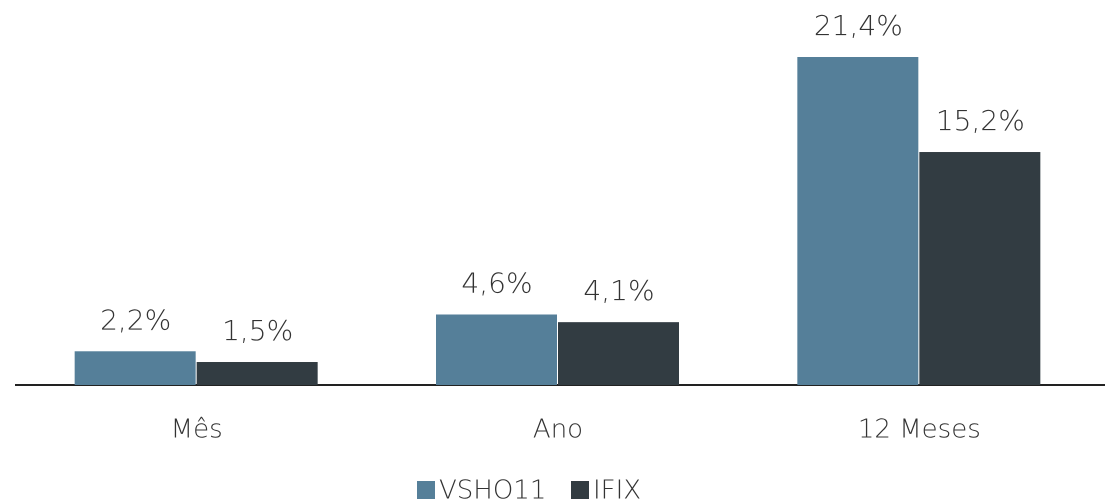 This screenshot has width=1109, height=501. Describe the element at coordinates (197, 430) in the screenshot. I see `x-tick-label: Mês` at that location.